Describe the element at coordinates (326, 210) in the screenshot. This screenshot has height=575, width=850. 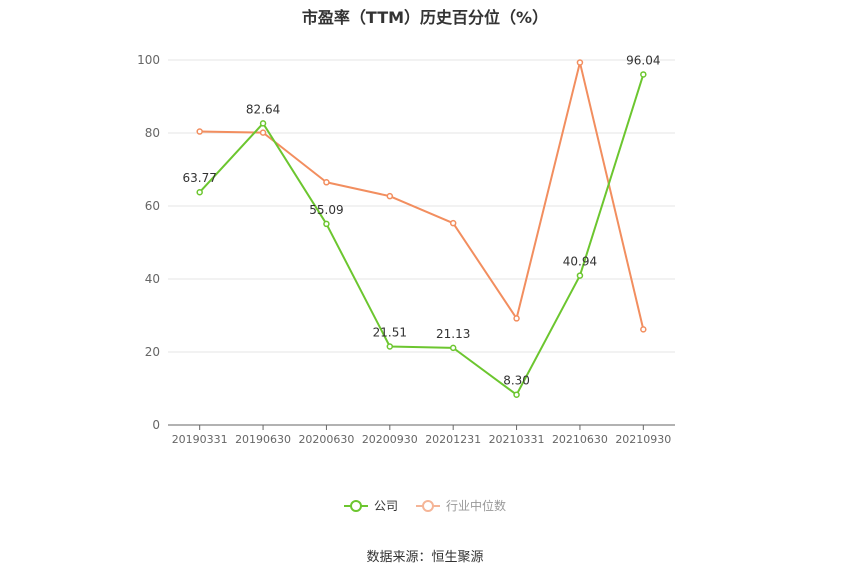
I see `data-label: 55.09` at that location.